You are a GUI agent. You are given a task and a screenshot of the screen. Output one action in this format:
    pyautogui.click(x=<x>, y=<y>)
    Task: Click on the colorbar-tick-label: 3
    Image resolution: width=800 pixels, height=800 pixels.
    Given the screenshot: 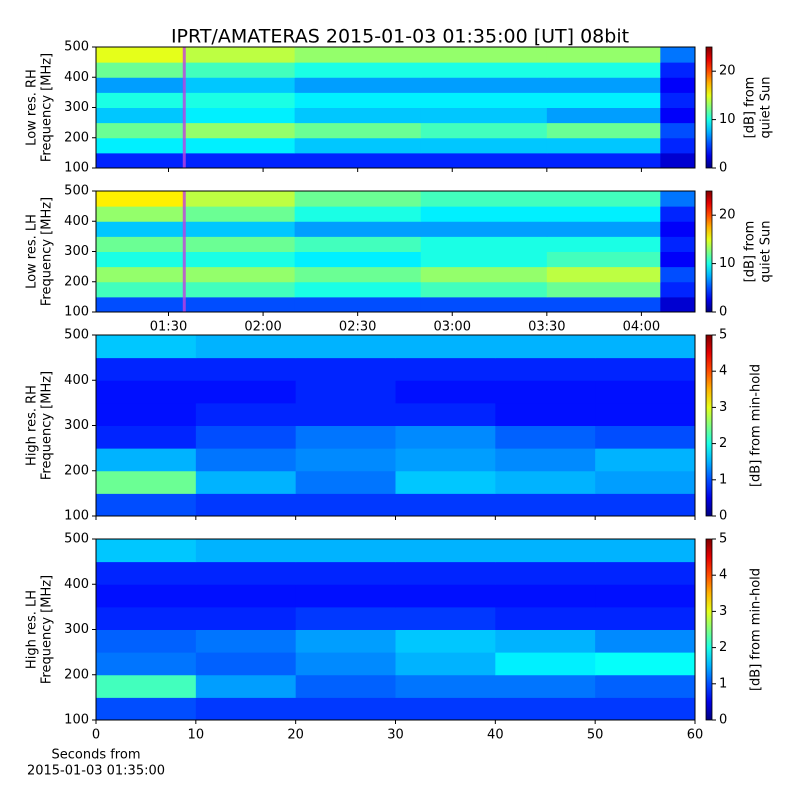 What is the action you would take?
    pyautogui.click(x=723, y=407)
    